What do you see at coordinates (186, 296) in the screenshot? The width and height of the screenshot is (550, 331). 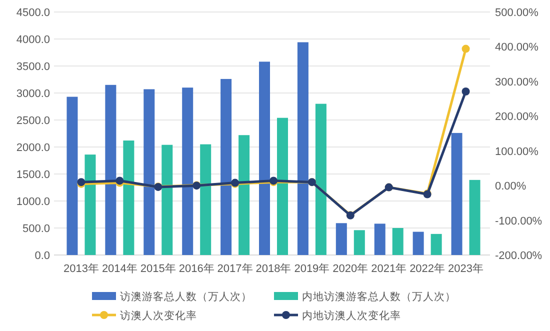 I see `legend-label: 访澳游客总人数（万人次）` at bounding box center [186, 296].